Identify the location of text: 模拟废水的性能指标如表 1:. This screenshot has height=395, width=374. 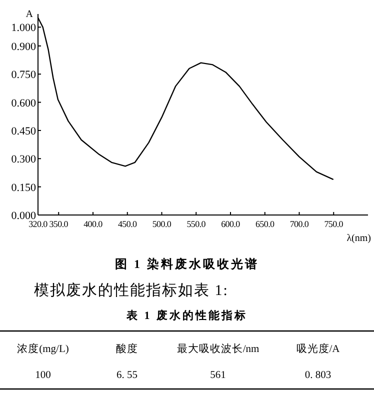
(131, 290).